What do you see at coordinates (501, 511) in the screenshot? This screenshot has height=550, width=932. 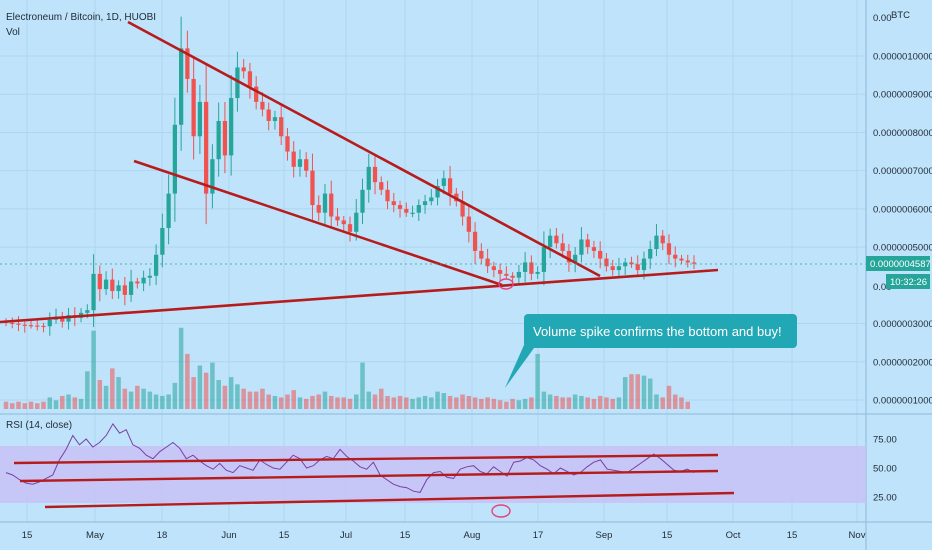 I see `rsi-low-highlight-ellipse` at bounding box center [501, 511].